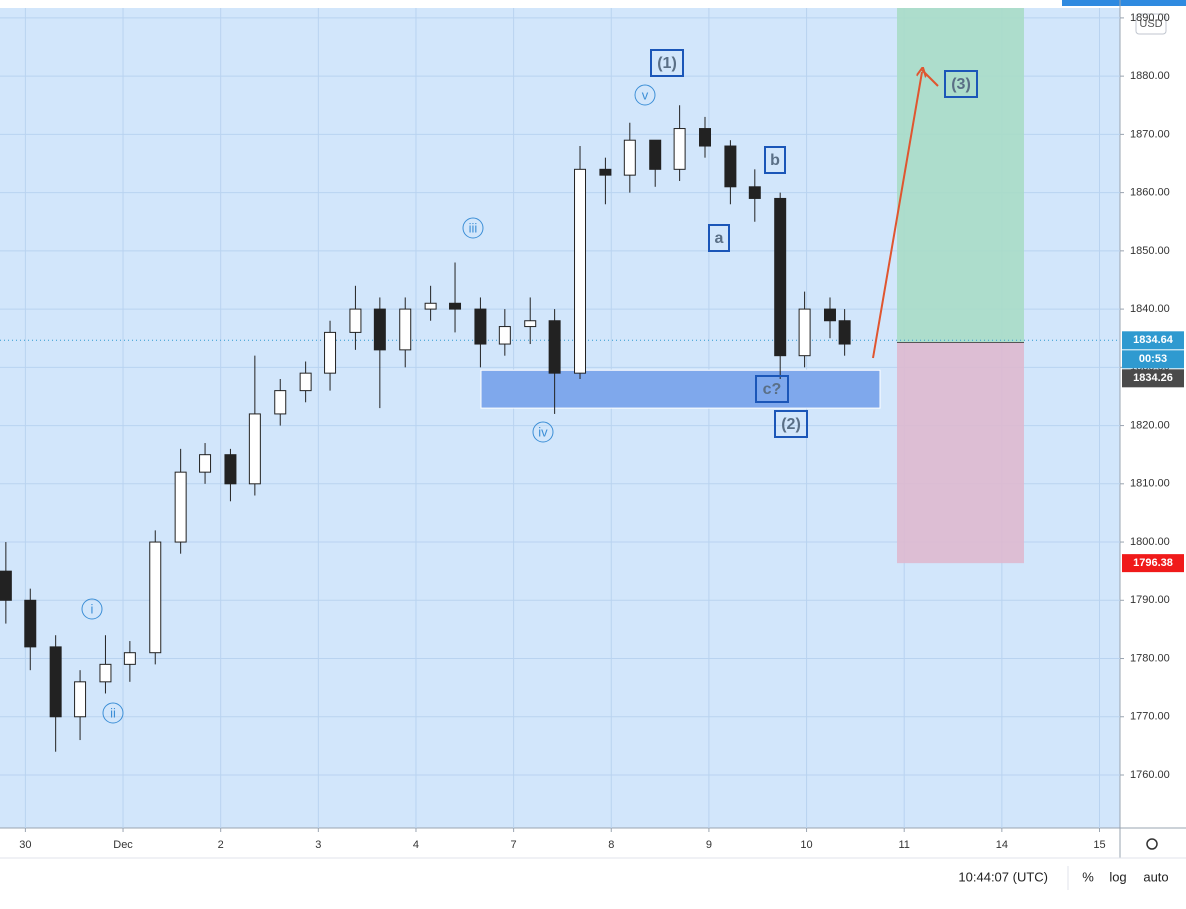  What do you see at coordinates (1003, 876) in the screenshot?
I see `clock: 10:44:07 (UTC)` at bounding box center [1003, 876].